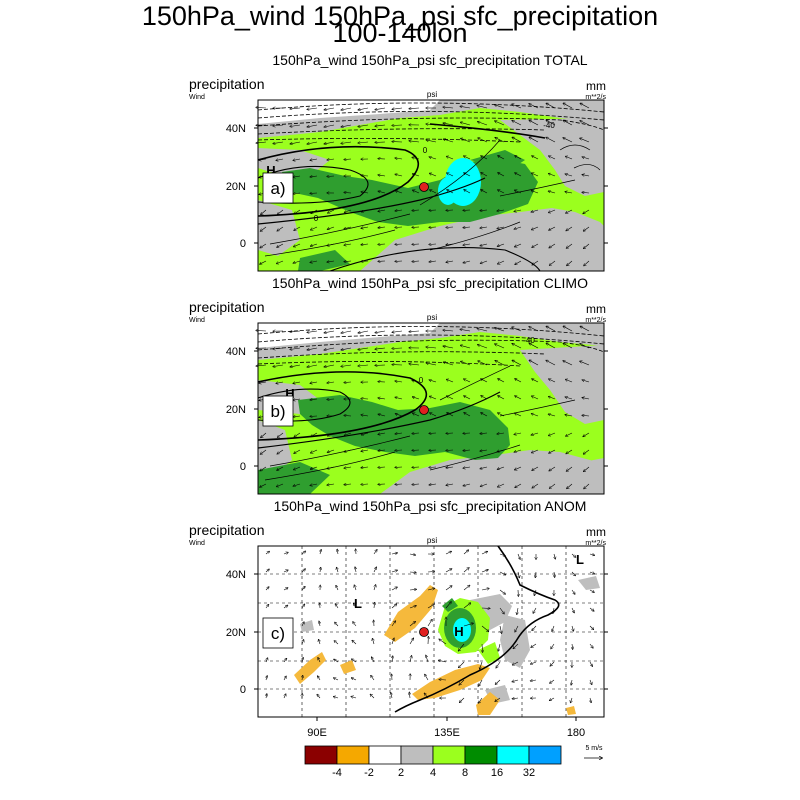 The width and height of the screenshot is (800, 800). I want to click on panel-b-fields, so click(431, 408).